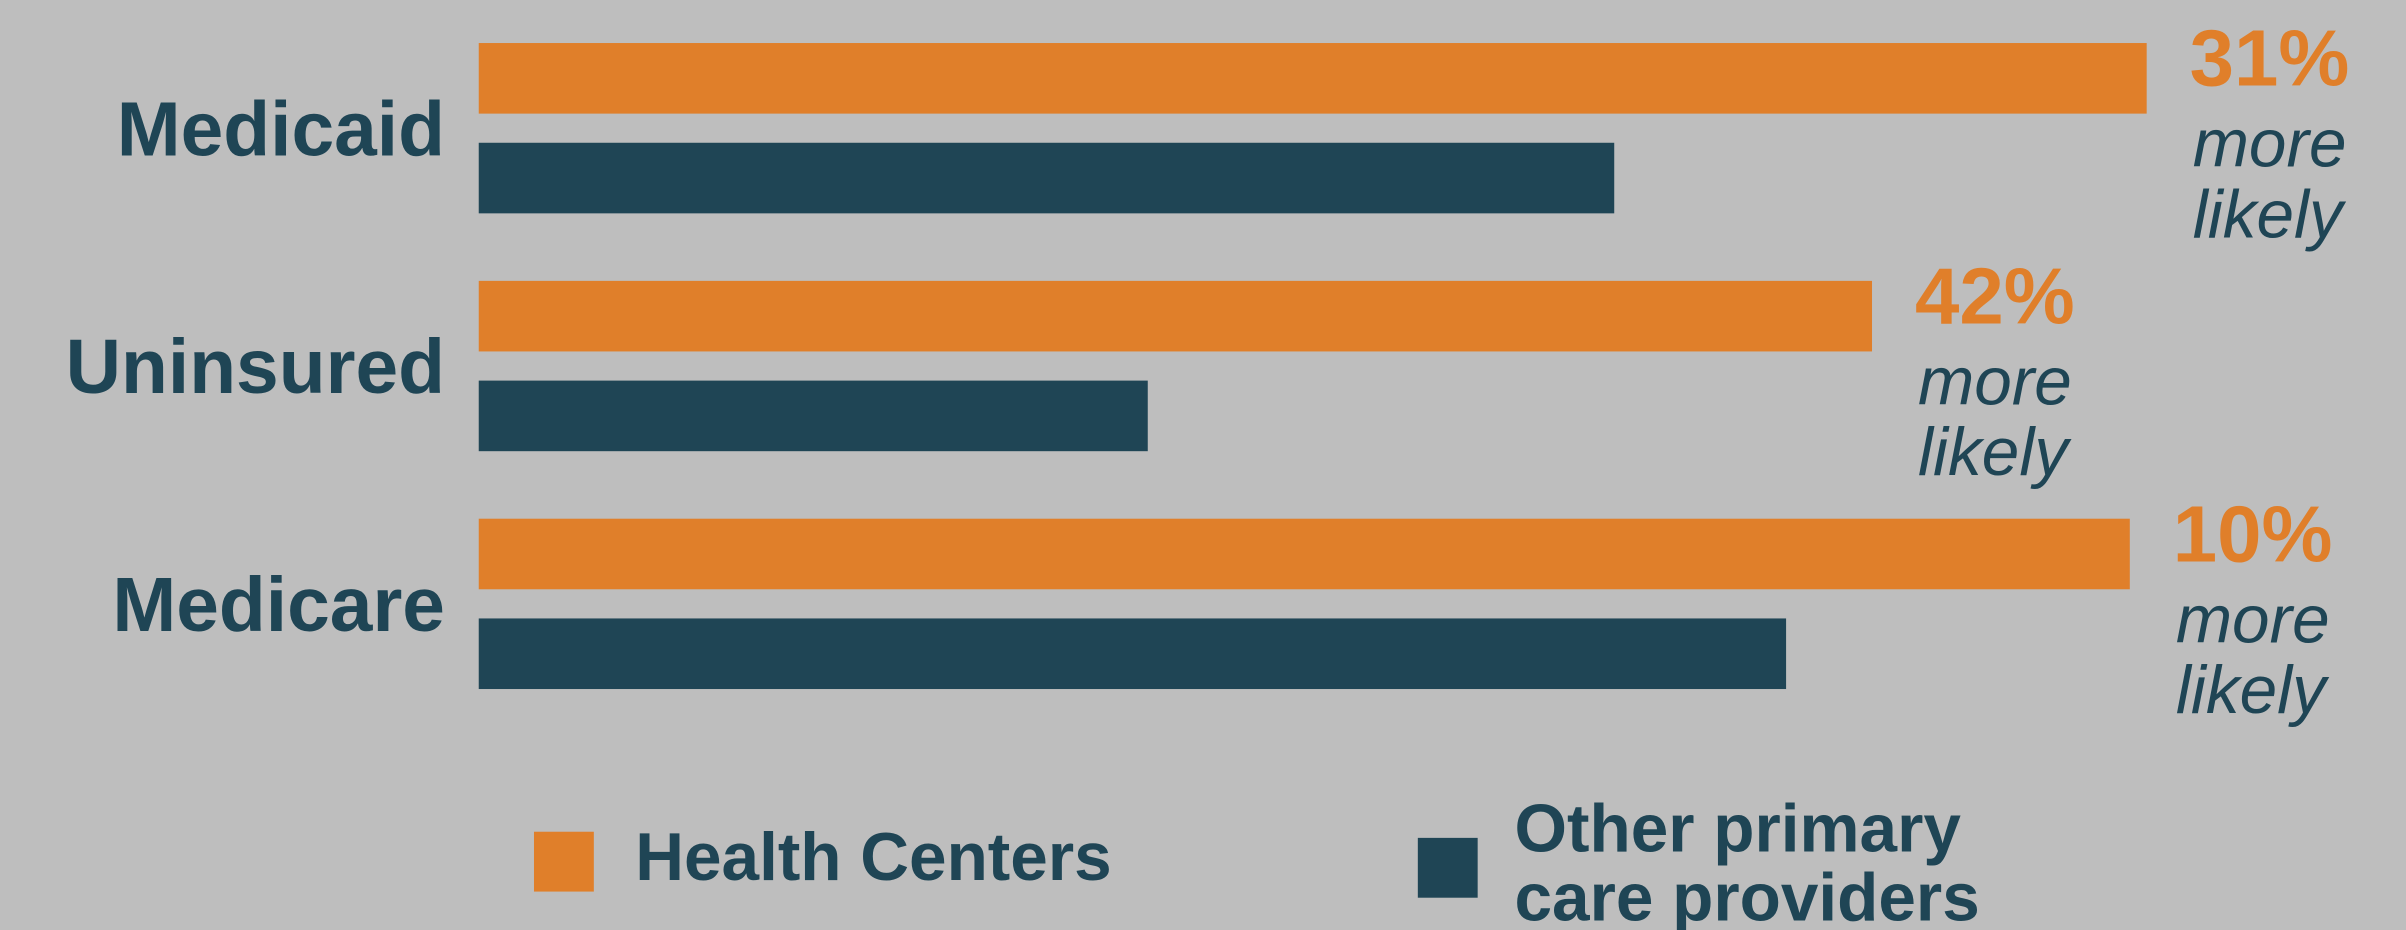  I want to click on category-label: Uninsured, so click(255, 367).